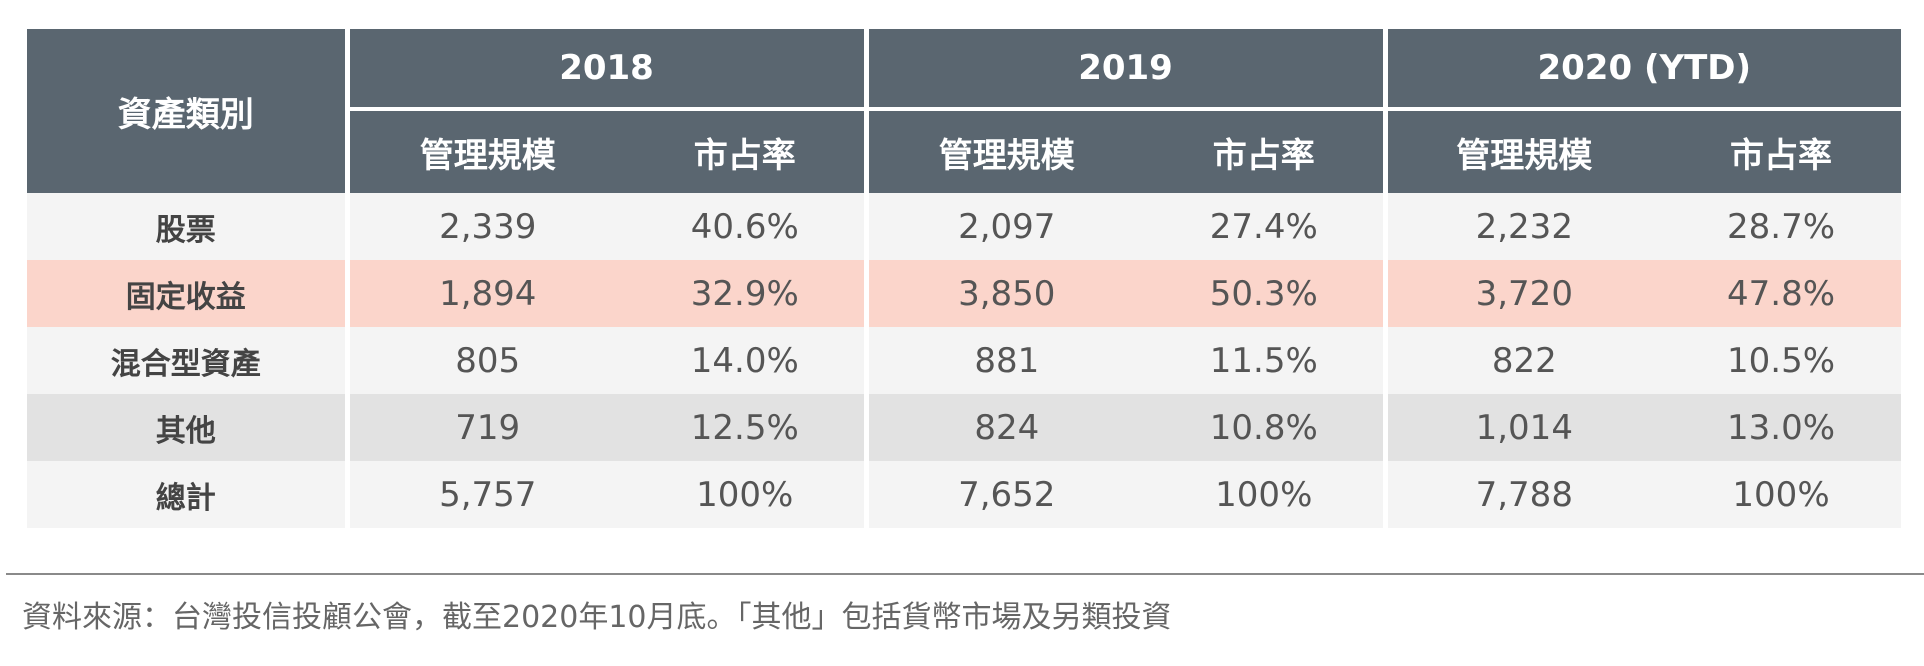 The height and width of the screenshot is (666, 1924). Describe the element at coordinates (1266, 360) in the screenshot. I see `share-2019-cell: 11.5%` at that location.